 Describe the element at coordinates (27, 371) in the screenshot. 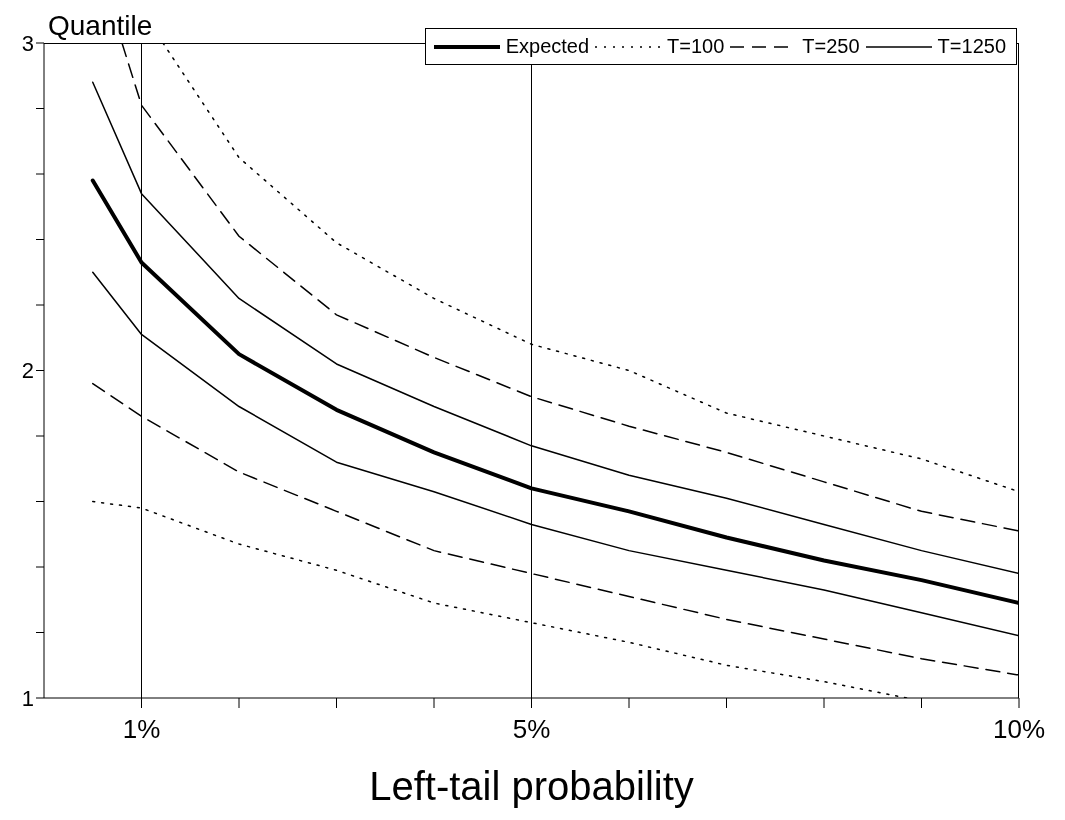

I see `y-tick-label: 2` at that location.